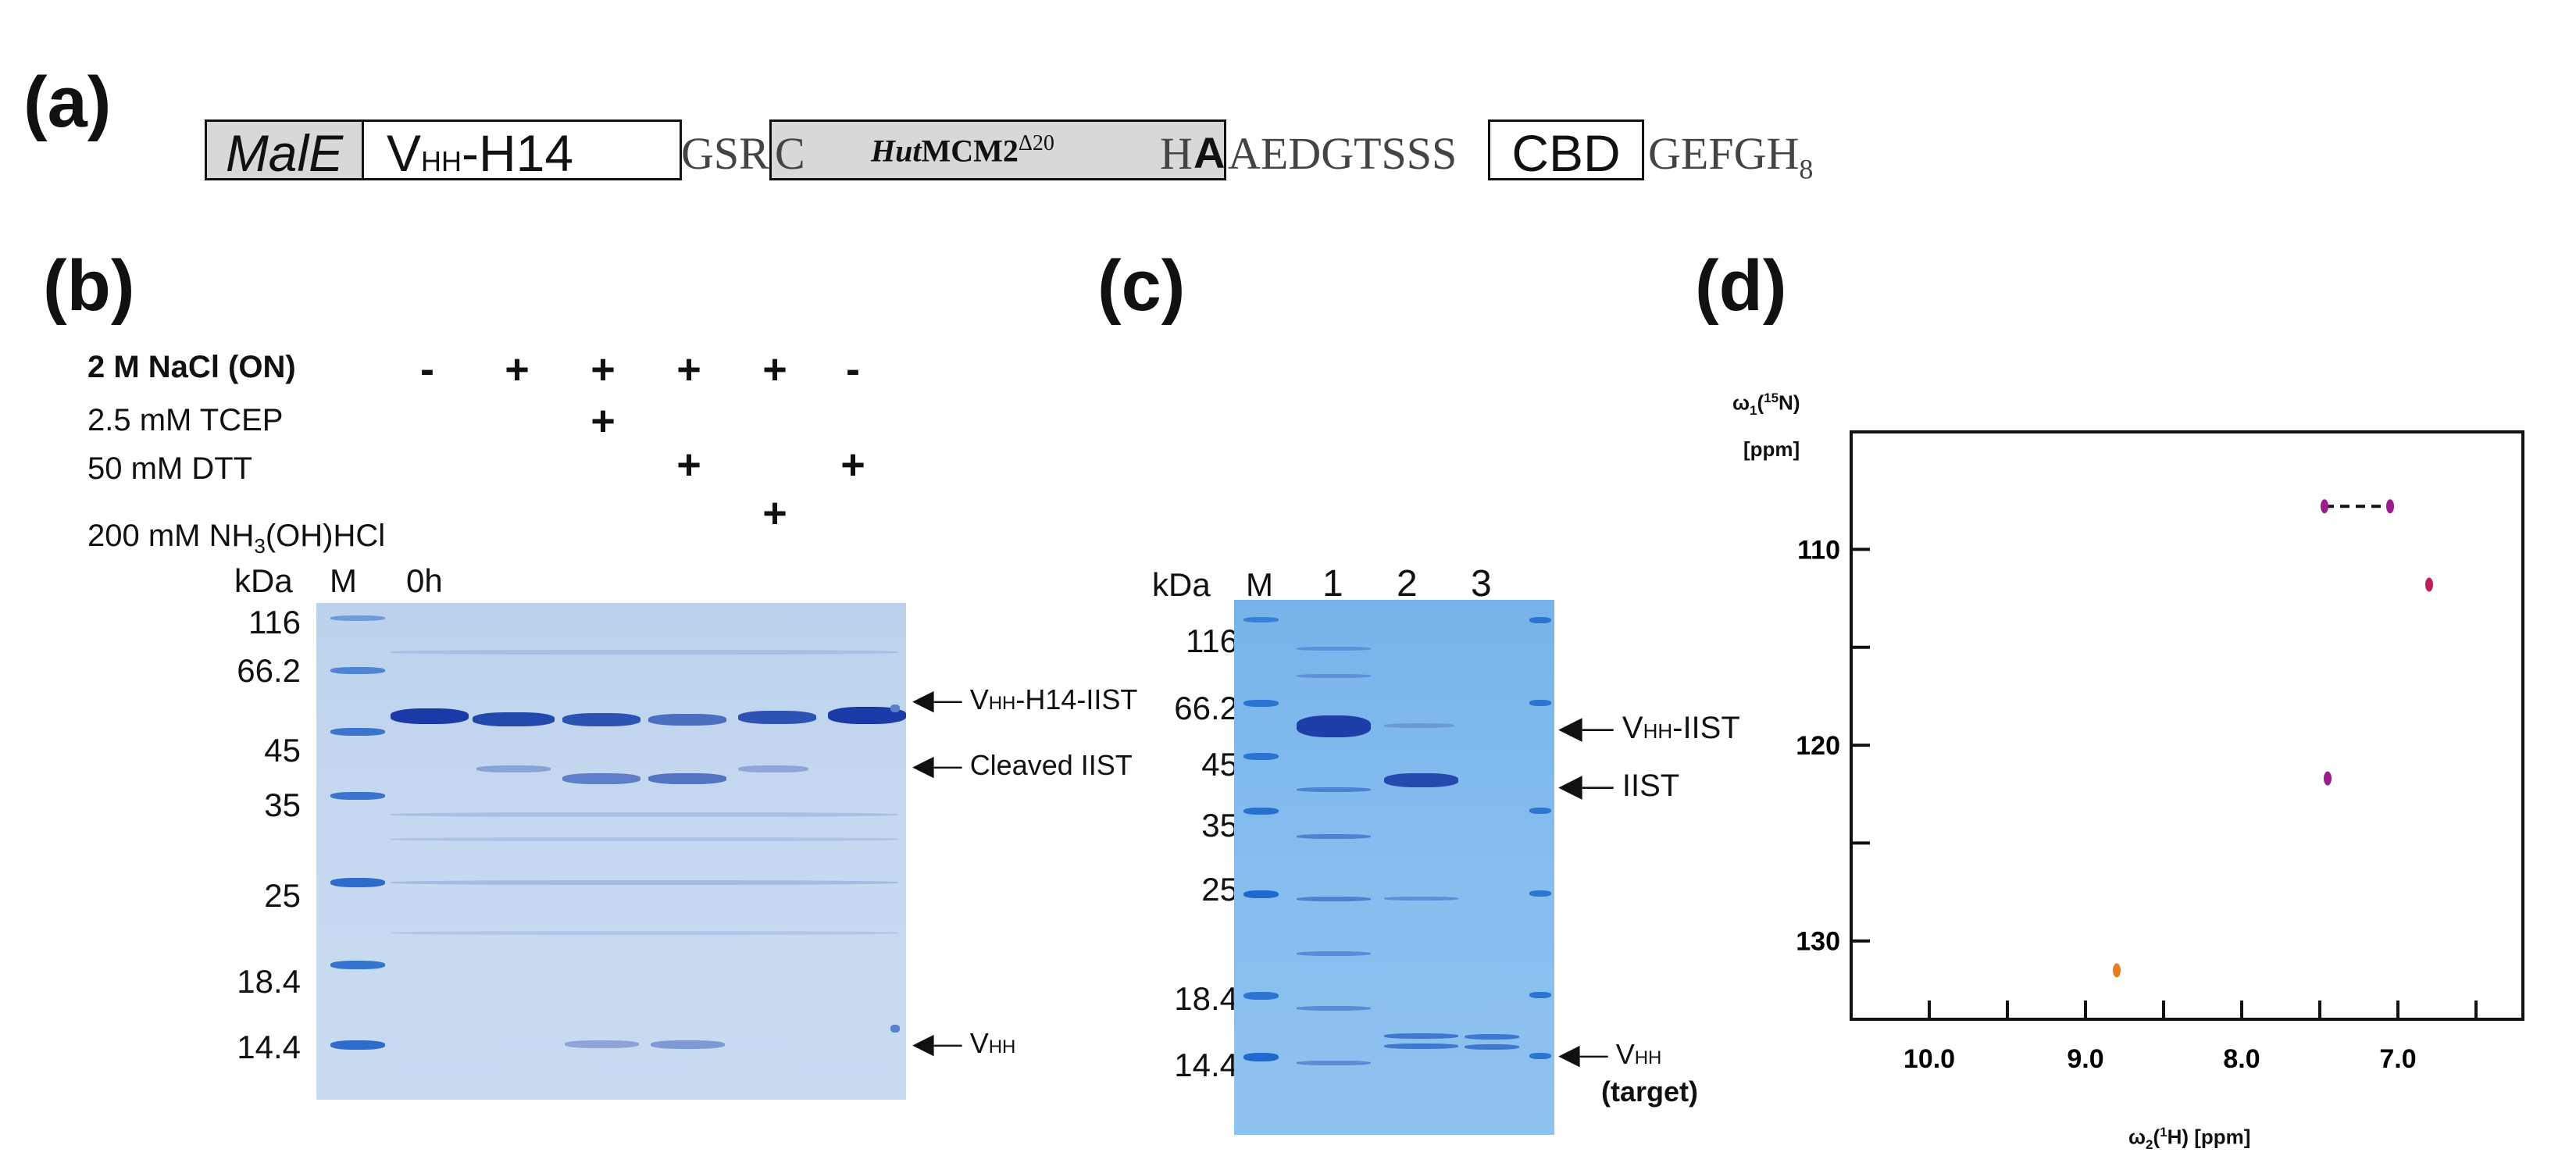  What do you see at coordinates (1818, 550) in the screenshot?
I see `y-tick-label: 110` at bounding box center [1818, 550].